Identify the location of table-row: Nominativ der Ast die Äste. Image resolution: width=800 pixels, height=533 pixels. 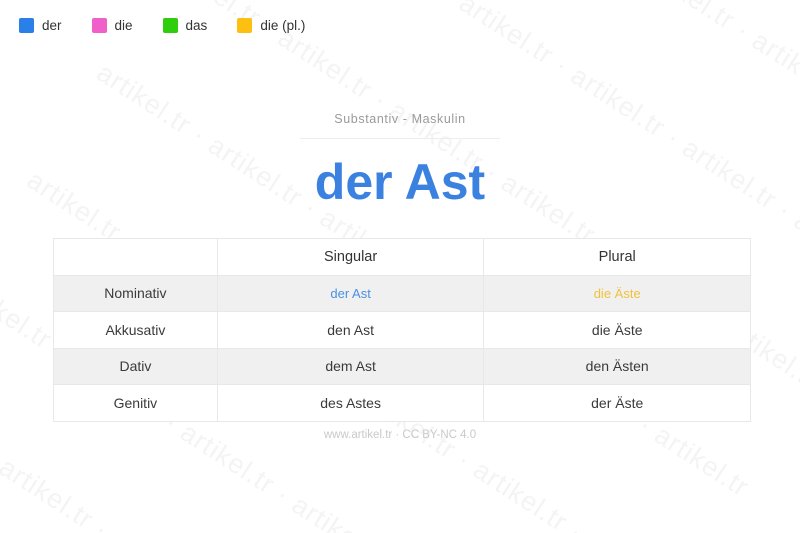
(402, 293).